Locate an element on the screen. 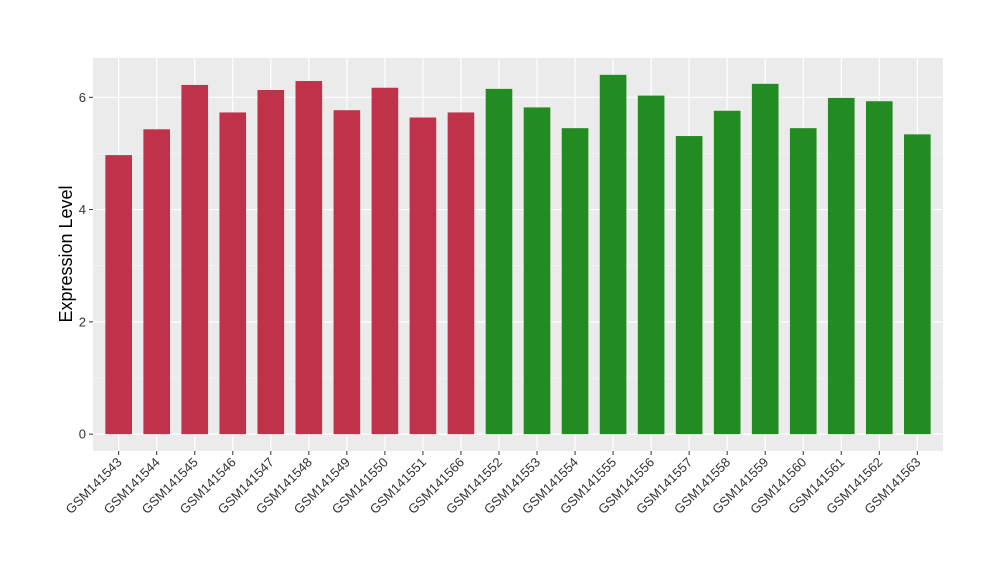 The height and width of the screenshot is (580, 1000). y-axis-title: Expression Level is located at coordinates (66, 253).